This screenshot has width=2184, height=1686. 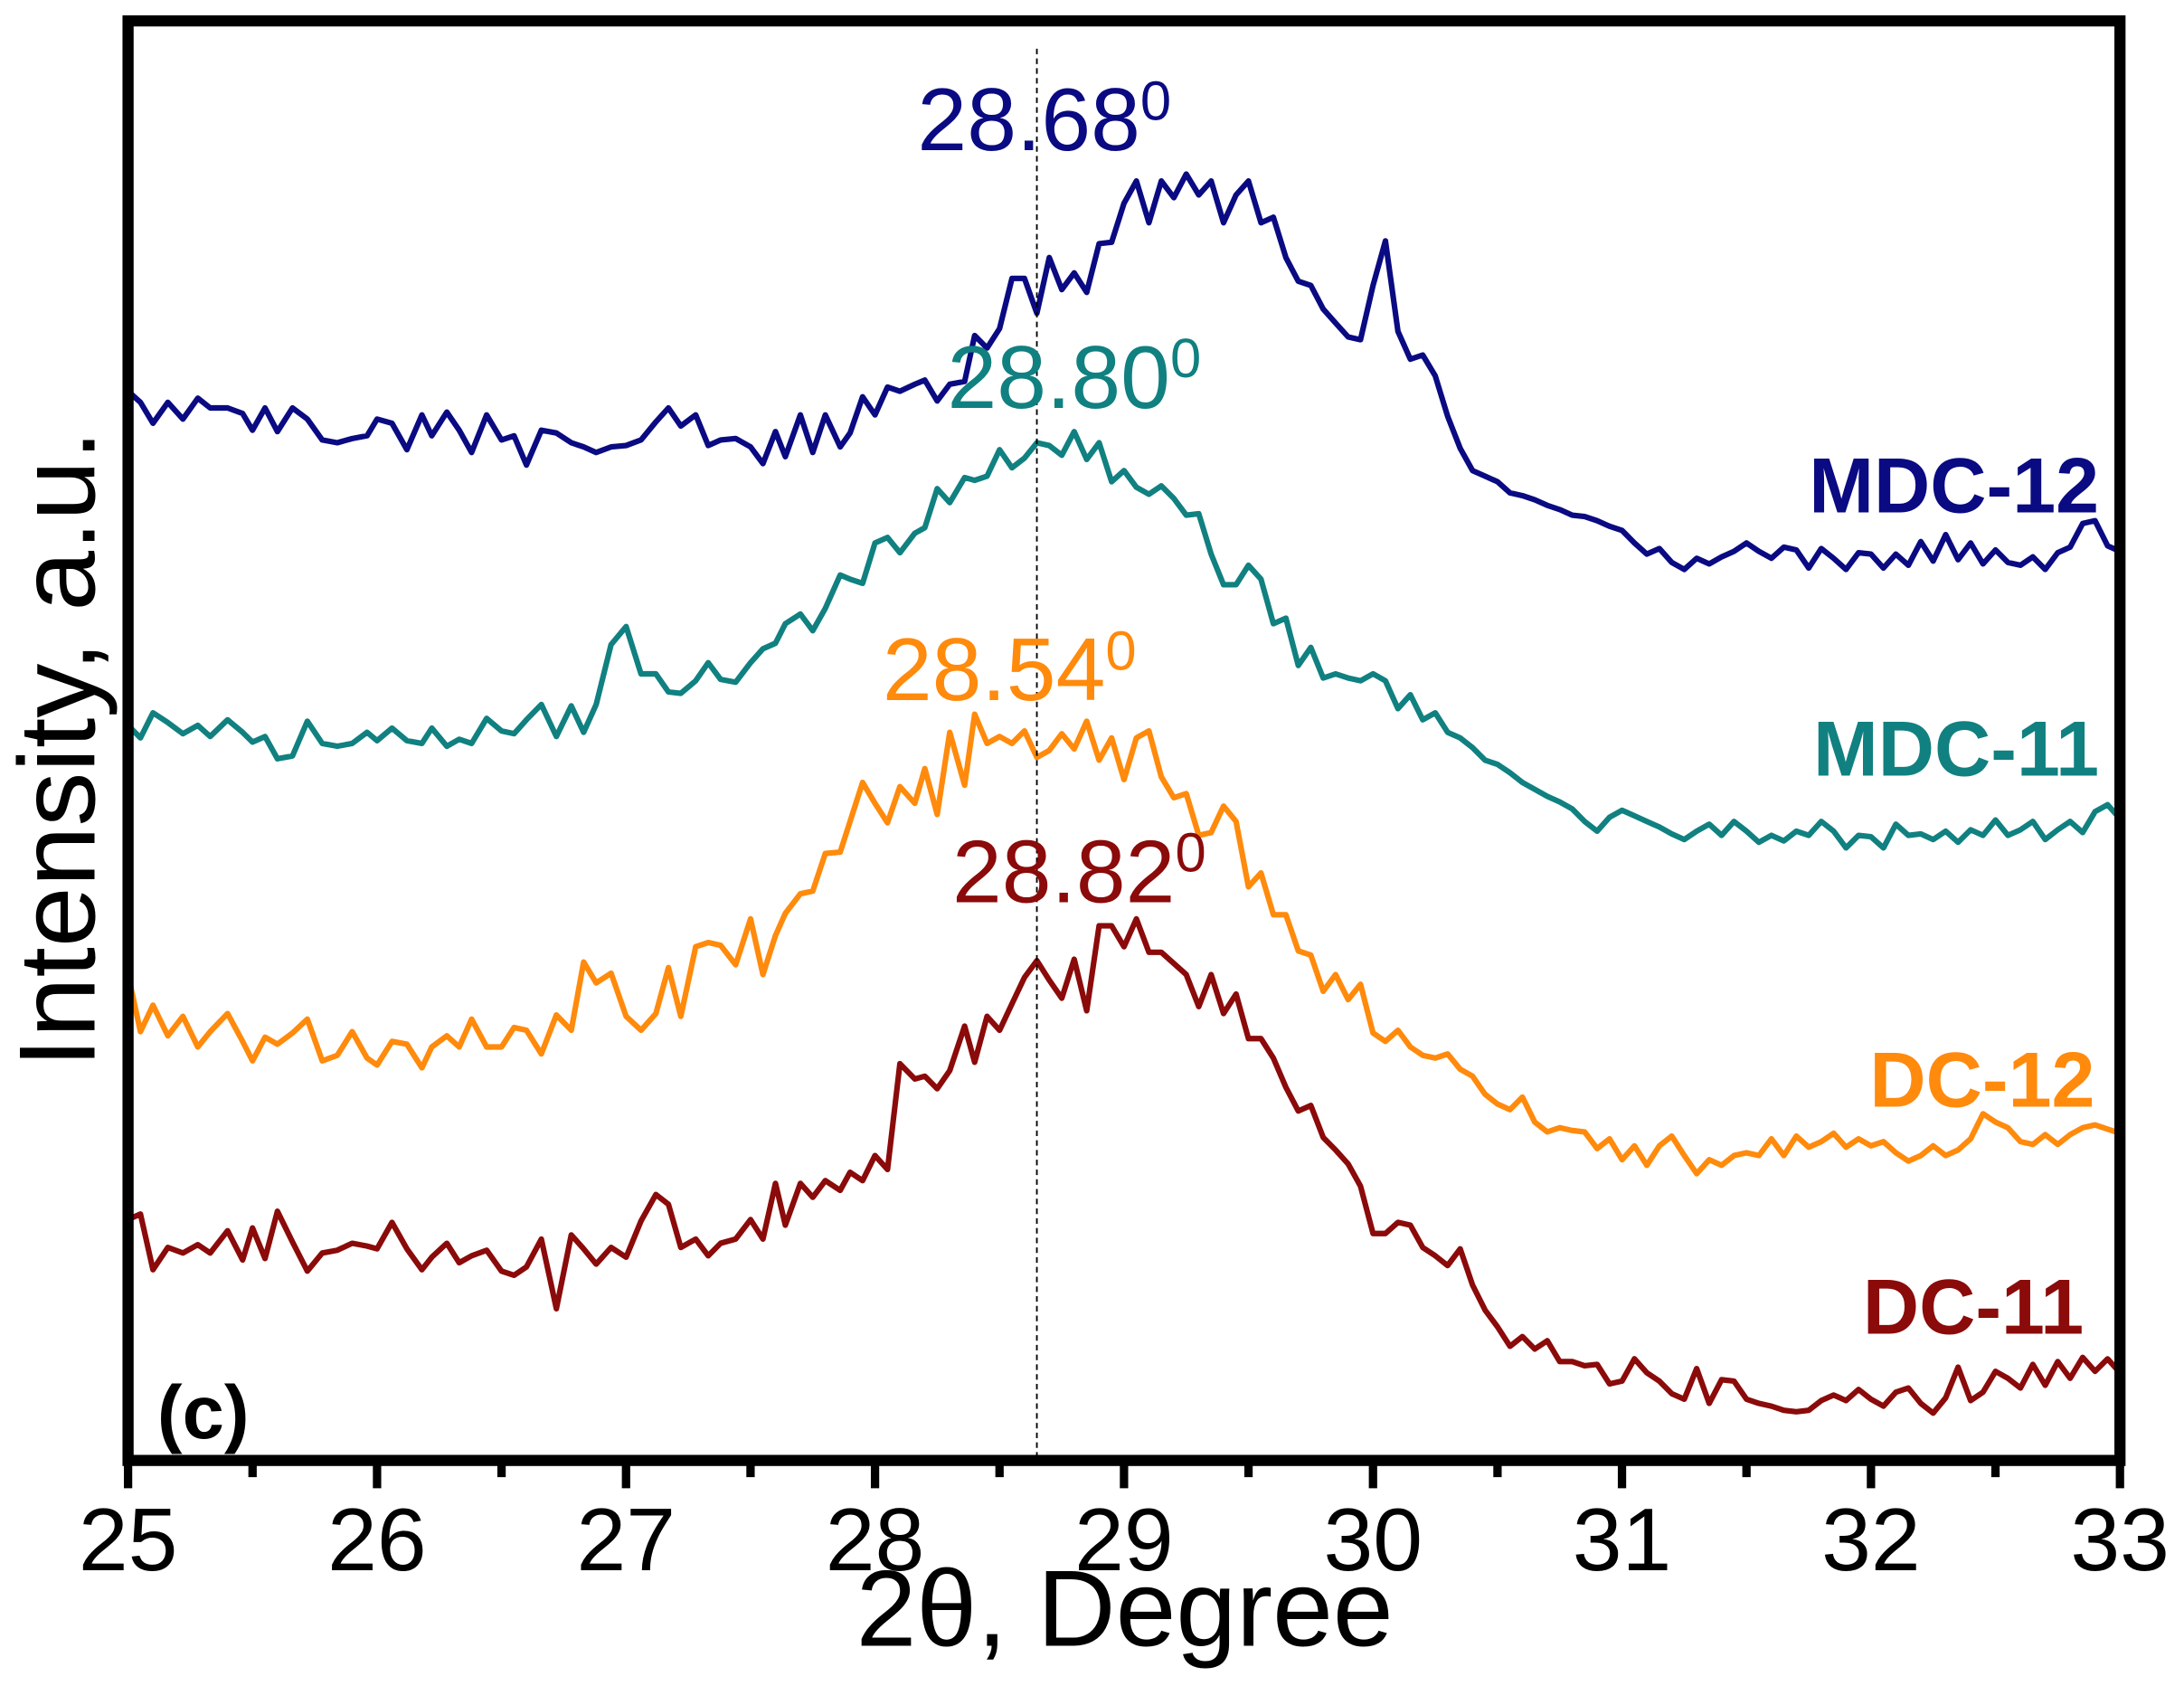 I want to click on x-tick-label: 31, so click(x=1623, y=1539).